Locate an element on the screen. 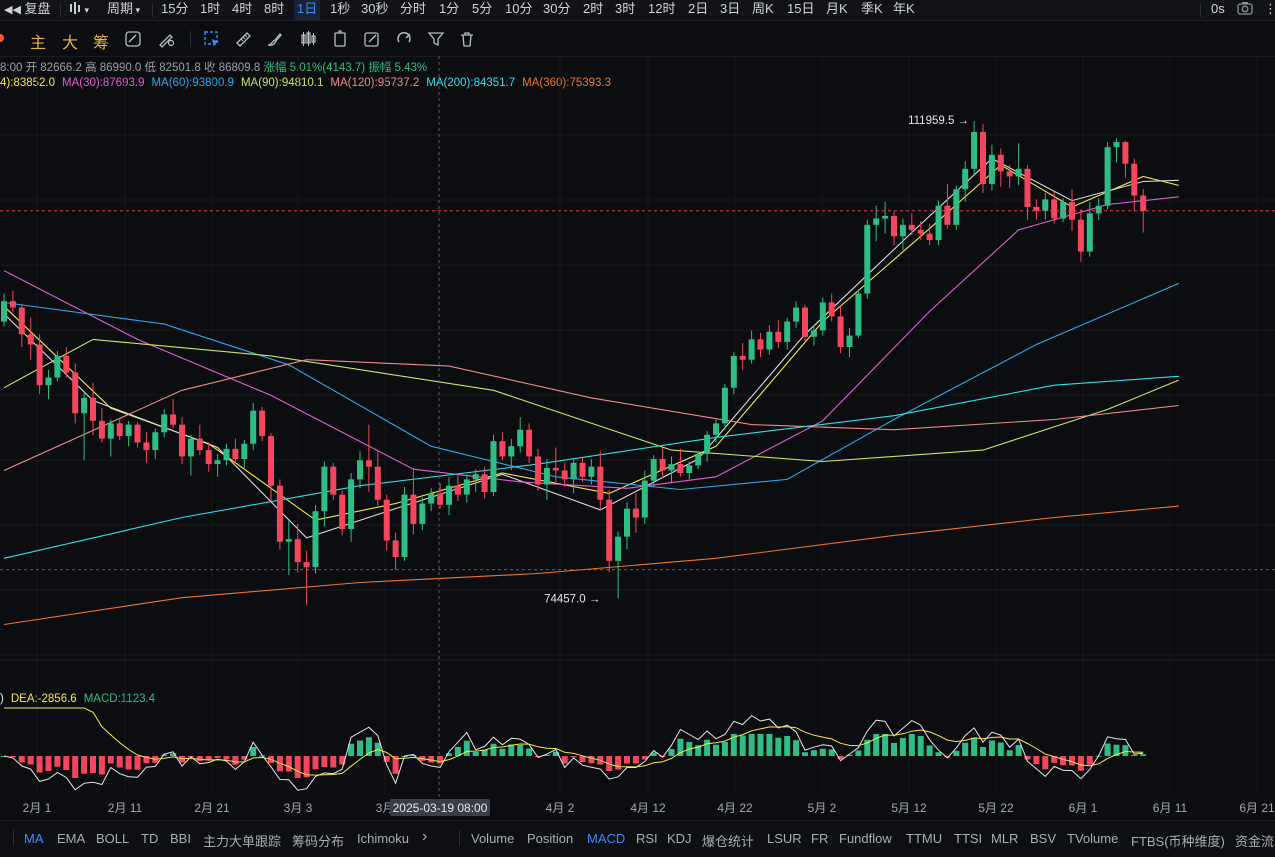 Image resolution: width=1275 pixels, height=857 pixels. pencil-settings-icon is located at coordinates (166, 39).